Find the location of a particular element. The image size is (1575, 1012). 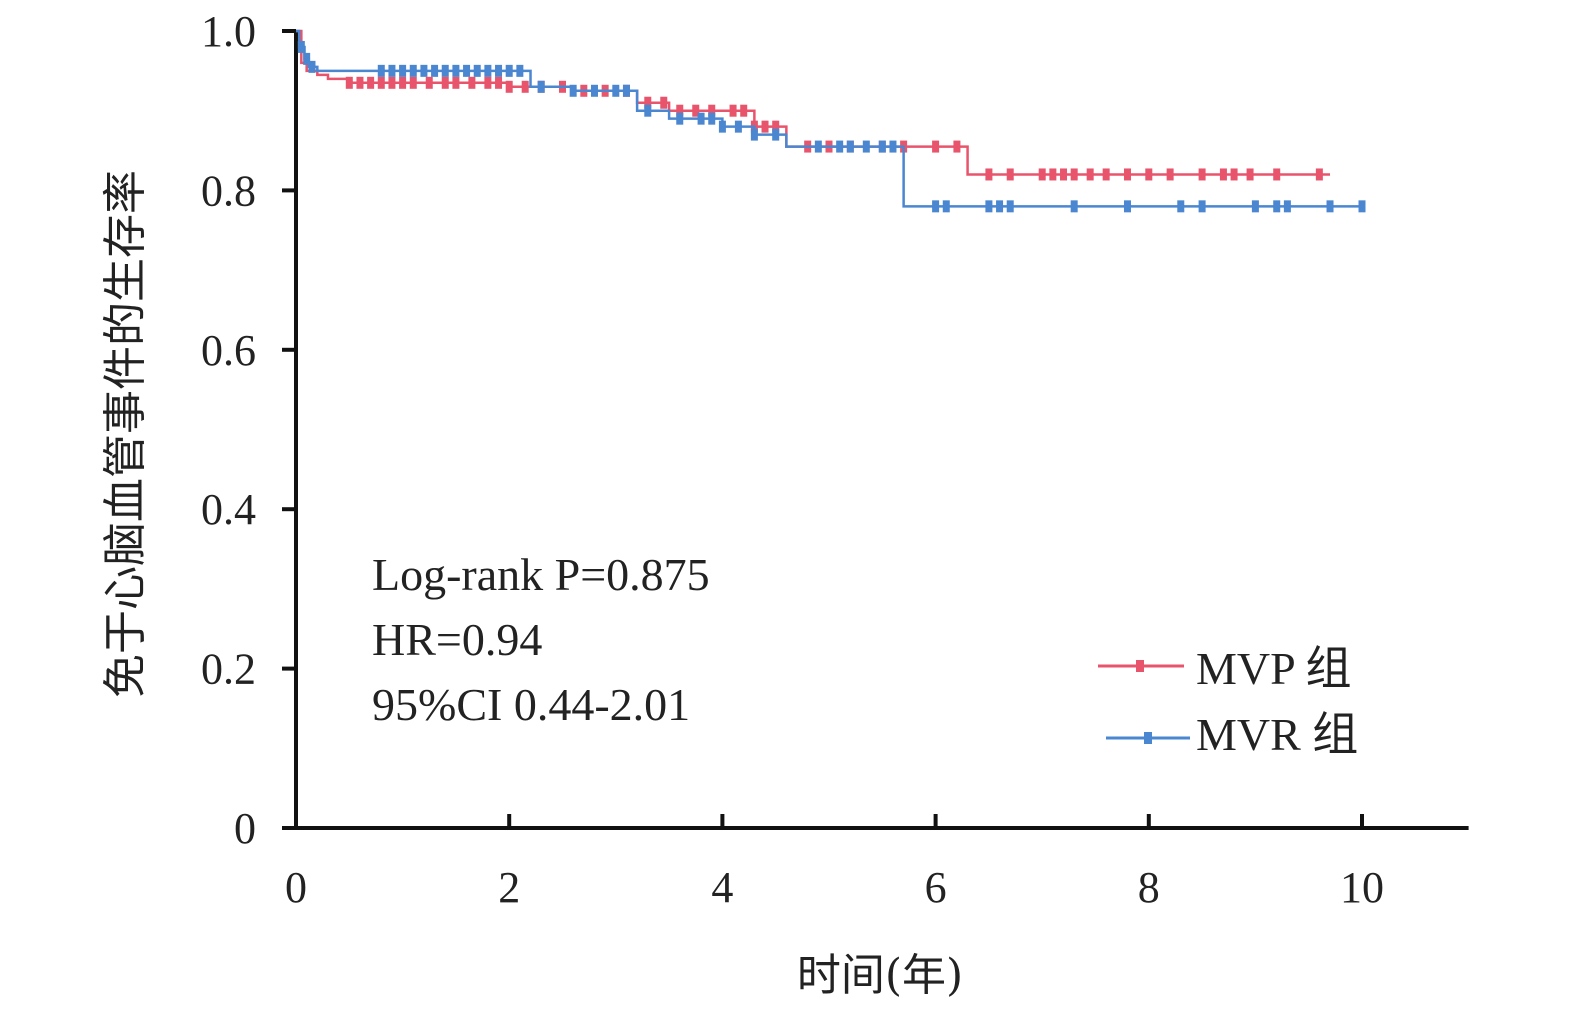

ci-annotation: 95%CI 0.44-2.01 is located at coordinates (531, 704).